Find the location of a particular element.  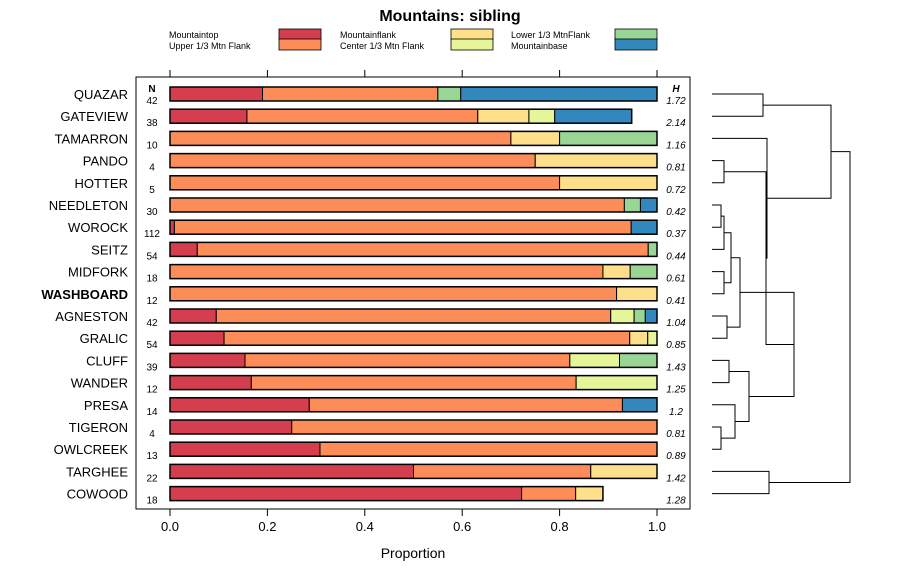

row-label: PRESA is located at coordinates (106, 405).